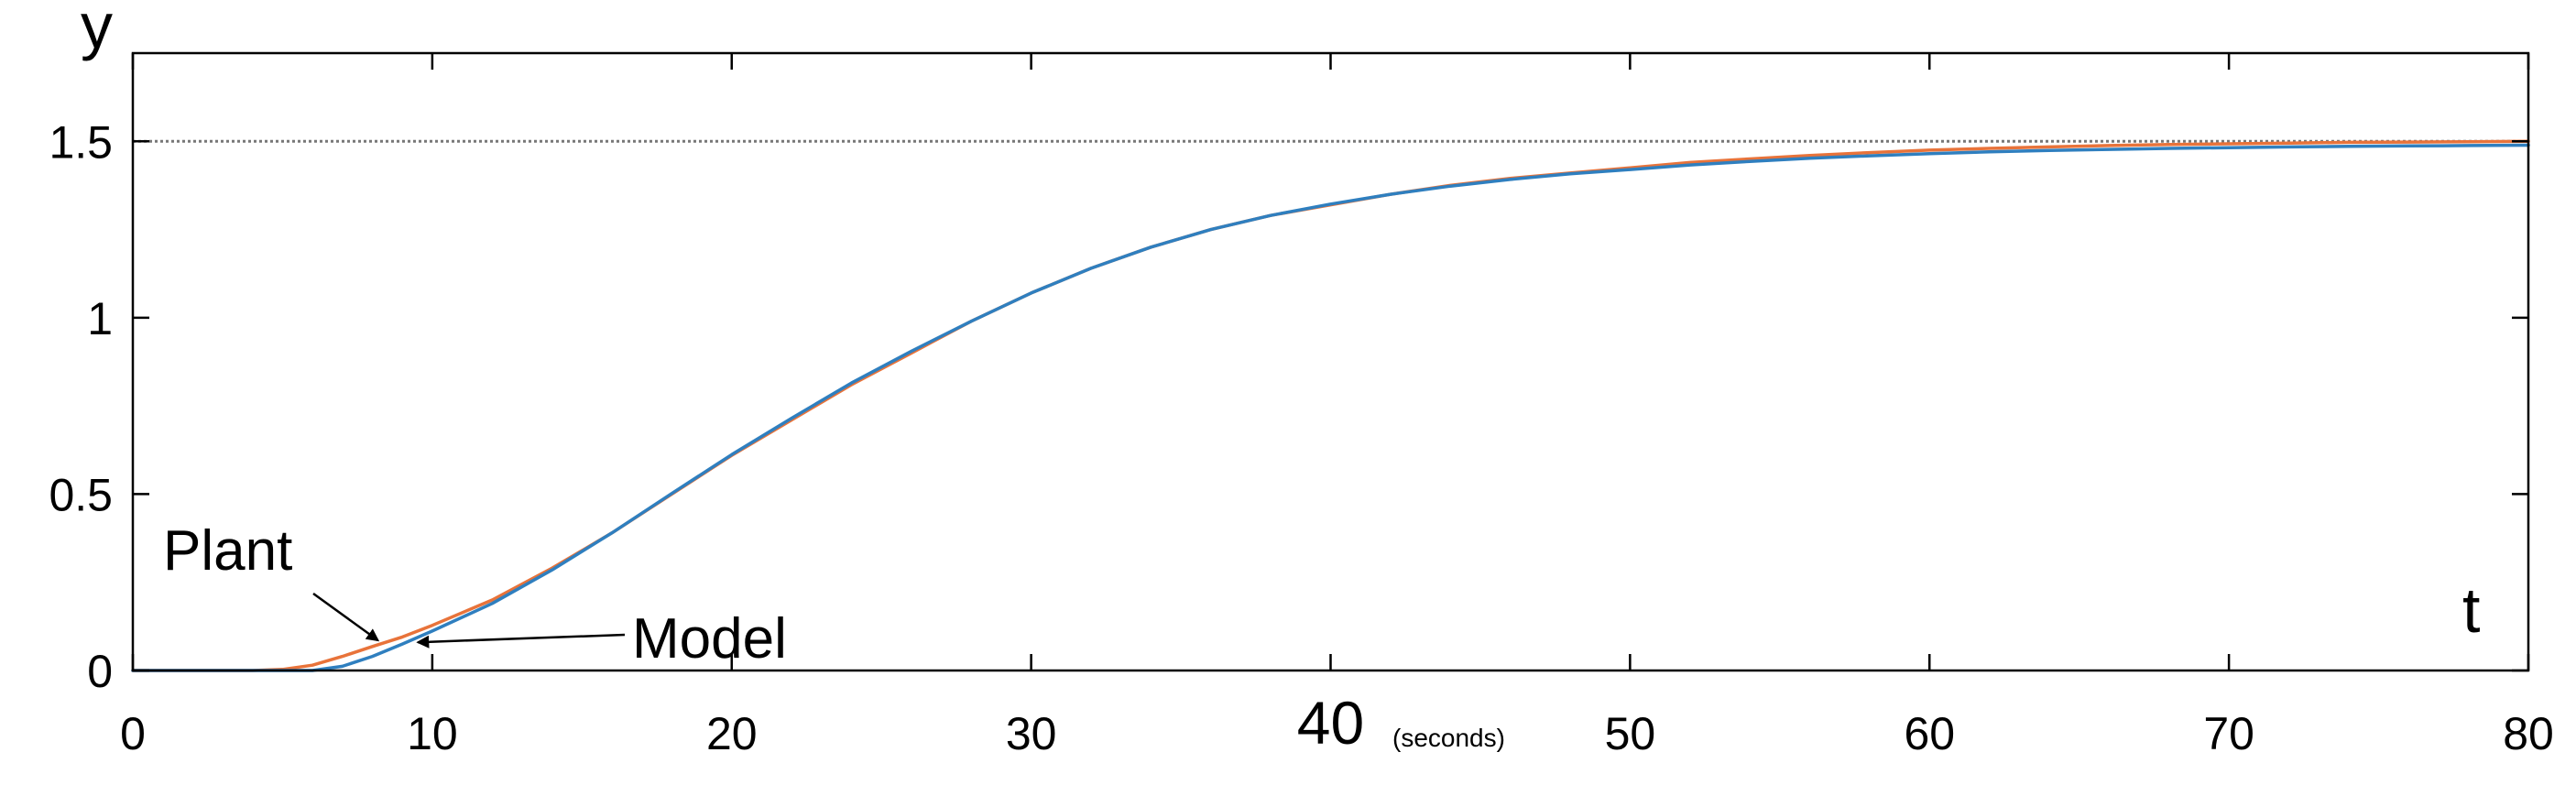 This screenshot has height=785, width=2576. What do you see at coordinates (1032, 733) in the screenshot?
I see `x-tick-label: 30` at bounding box center [1032, 733].